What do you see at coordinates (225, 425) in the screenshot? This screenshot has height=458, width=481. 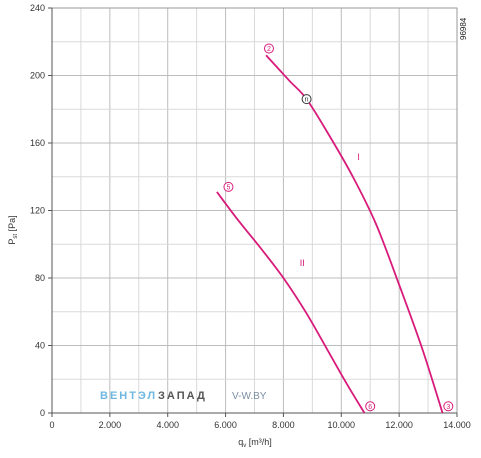 I see `x-tick-label: 6.000` at bounding box center [225, 425].